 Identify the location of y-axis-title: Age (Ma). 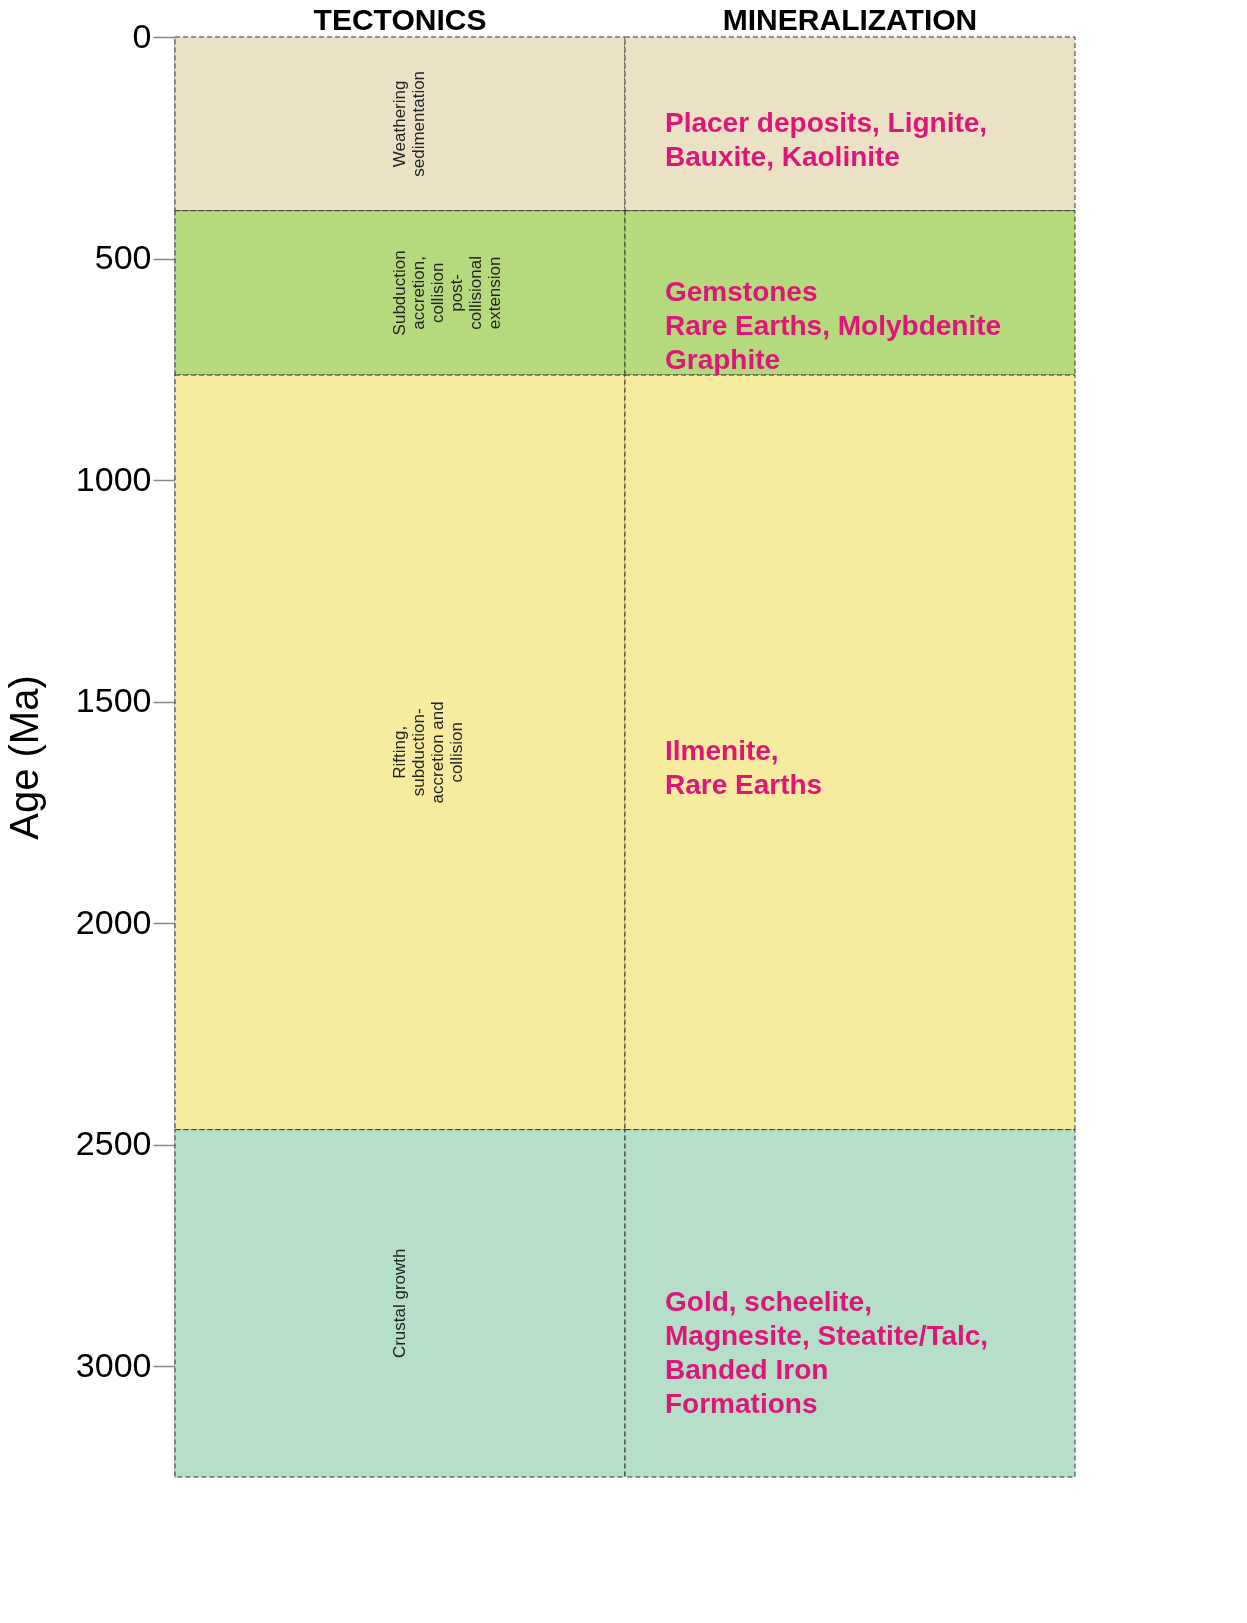
(23, 757).